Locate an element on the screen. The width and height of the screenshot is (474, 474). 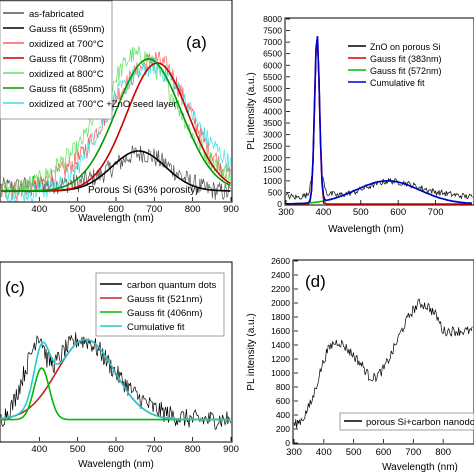
legend-label: Gauss fit (521nm) is located at coordinates (165, 299).